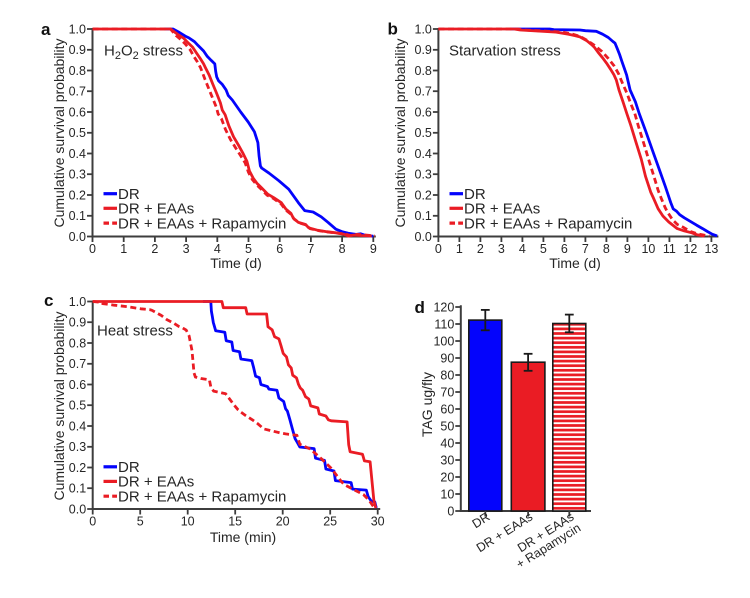  What do you see at coordinates (143, 53) in the screenshot?
I see `svg-text: H2O2 stress` at bounding box center [143, 53].